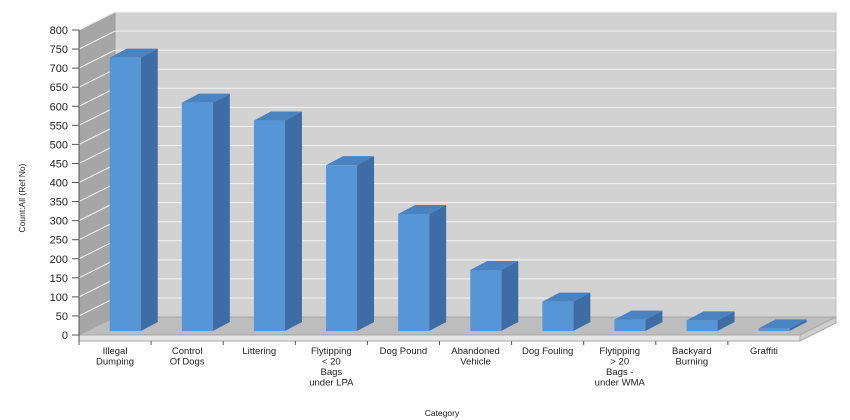 The height and width of the screenshot is (420, 850). Describe the element at coordinates (764, 351) in the screenshot. I see `x-tick-label: Graffiti` at that location.